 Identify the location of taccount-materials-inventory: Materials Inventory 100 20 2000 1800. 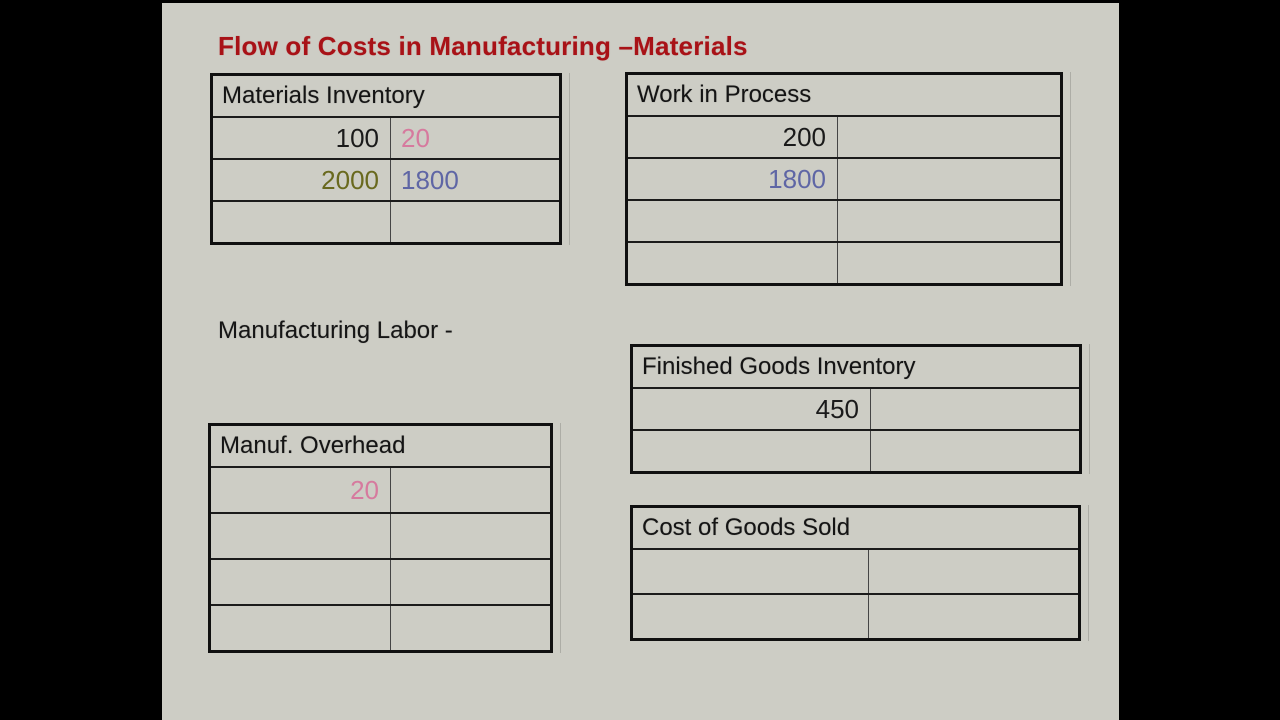
(390, 159).